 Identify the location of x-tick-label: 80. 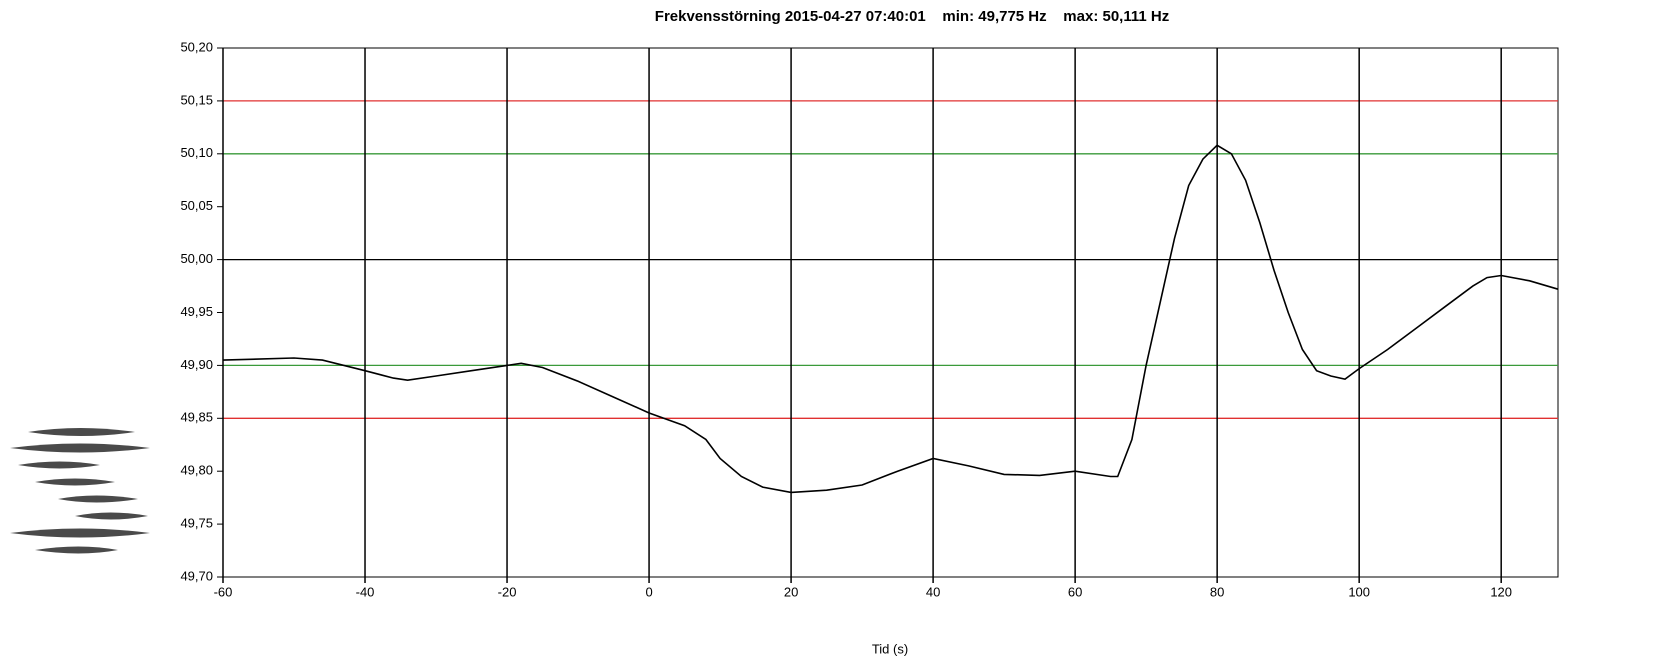
(1217, 591).